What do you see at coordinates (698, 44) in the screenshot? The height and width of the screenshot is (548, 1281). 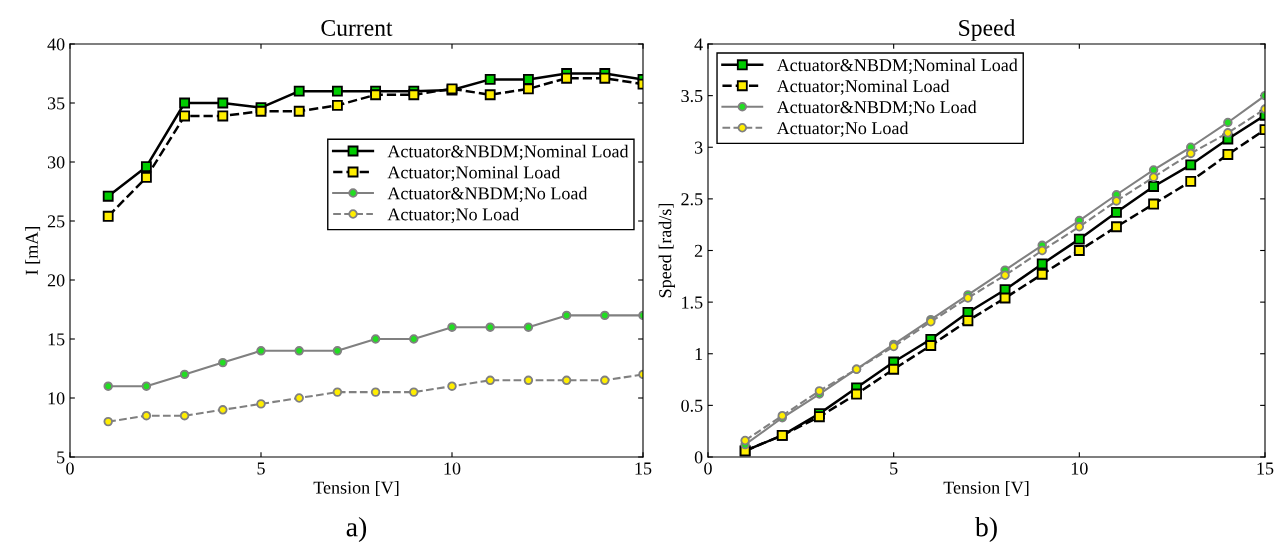 I see `y-tick-label: 4` at bounding box center [698, 44].